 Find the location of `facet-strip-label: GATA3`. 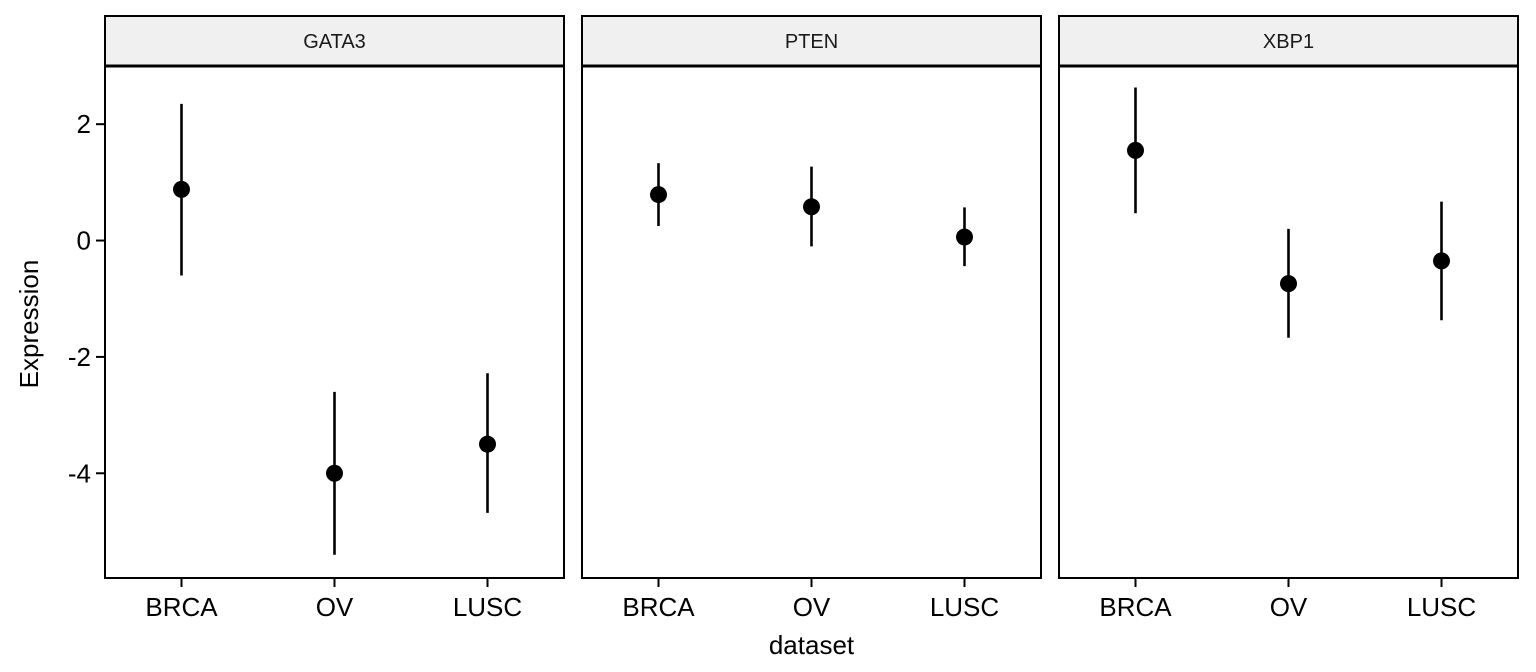

facet-strip-label: GATA3 is located at coordinates (334, 42).